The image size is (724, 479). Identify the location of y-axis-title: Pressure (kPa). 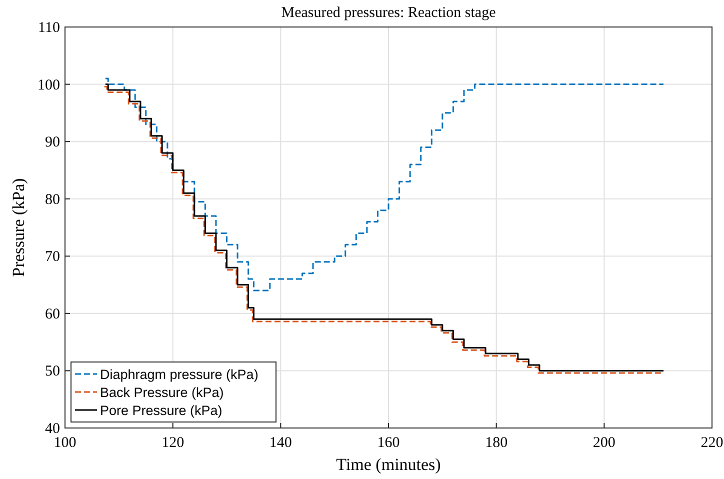
(18, 227).